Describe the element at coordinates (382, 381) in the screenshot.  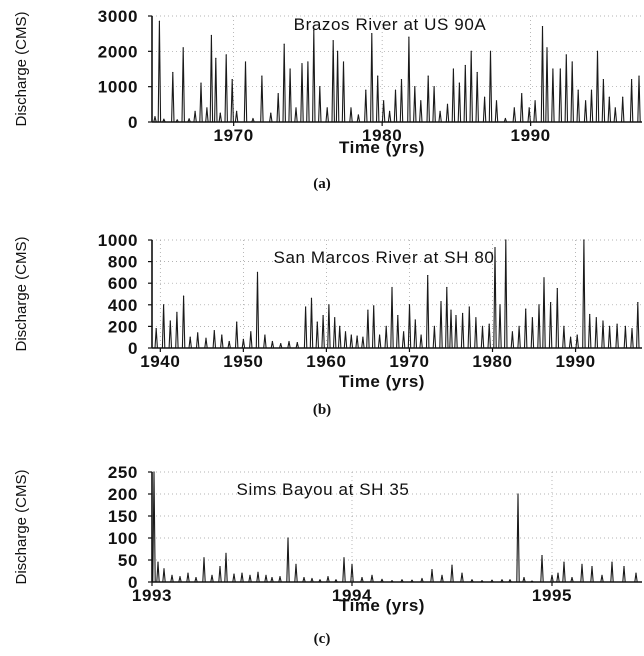
I see `x-axis-label: Time (yrs)` at that location.